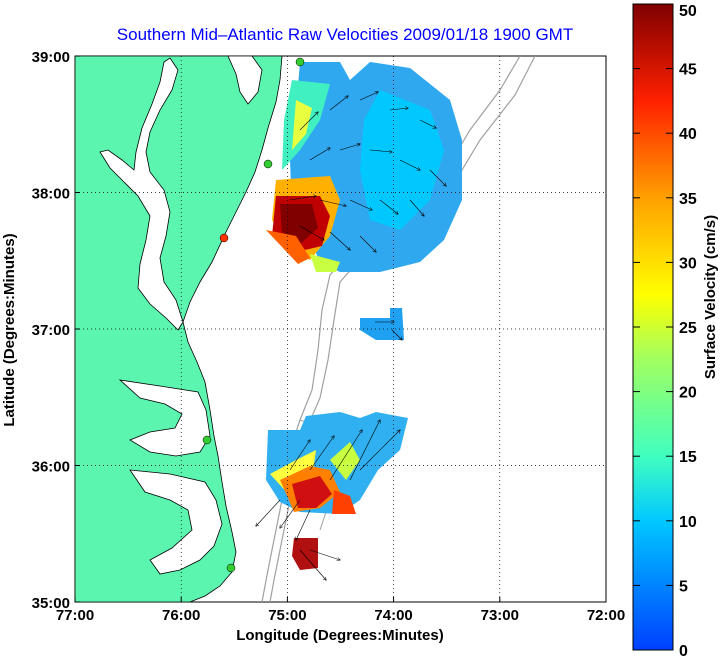 This screenshot has width=724, height=659. Describe the element at coordinates (337, 491) in the screenshot. I see `velocity-field-south` at that location.